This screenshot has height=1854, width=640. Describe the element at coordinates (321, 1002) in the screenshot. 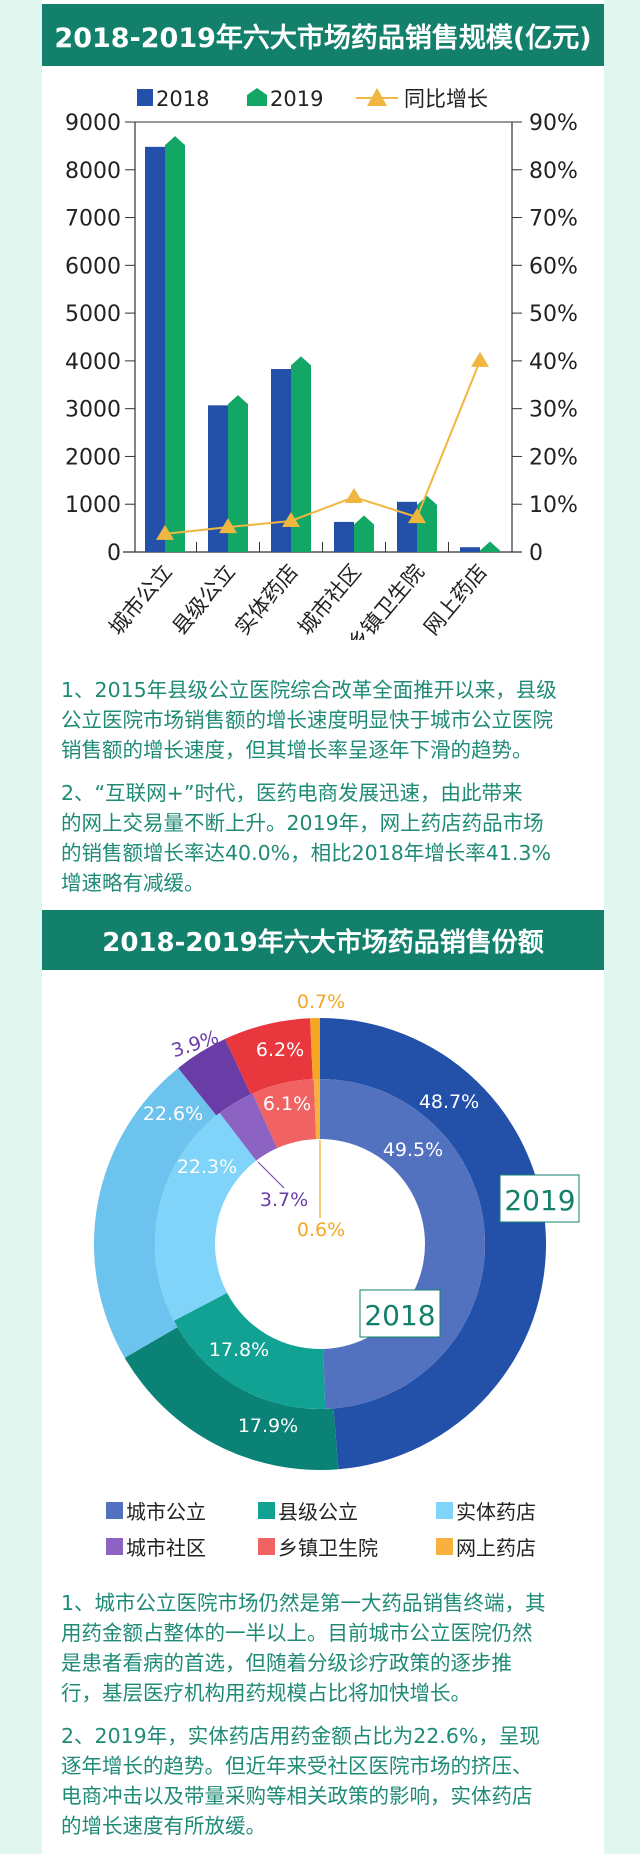

I see `outer-label: 0.7%` at that location.